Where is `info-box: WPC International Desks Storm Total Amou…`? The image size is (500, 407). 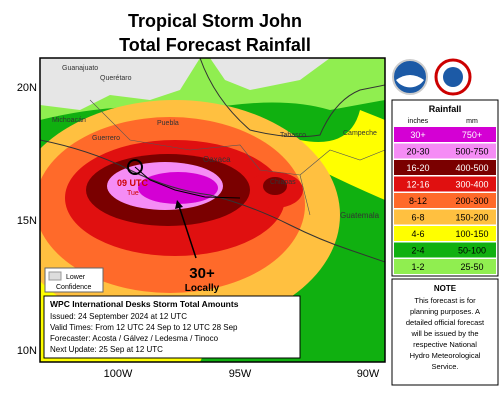
info-box: WPC International Desks Storm Total Amou… is located at coordinates (172, 327).